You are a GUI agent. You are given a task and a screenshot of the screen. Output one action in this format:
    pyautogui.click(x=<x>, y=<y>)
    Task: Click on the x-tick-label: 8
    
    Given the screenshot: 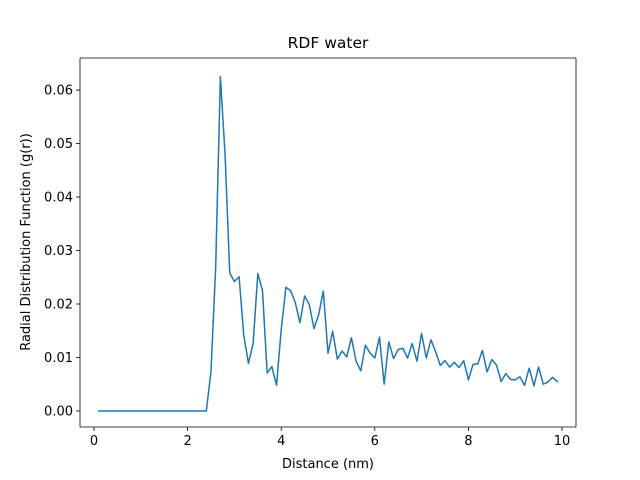 What is the action you would take?
    pyautogui.click(x=468, y=441)
    